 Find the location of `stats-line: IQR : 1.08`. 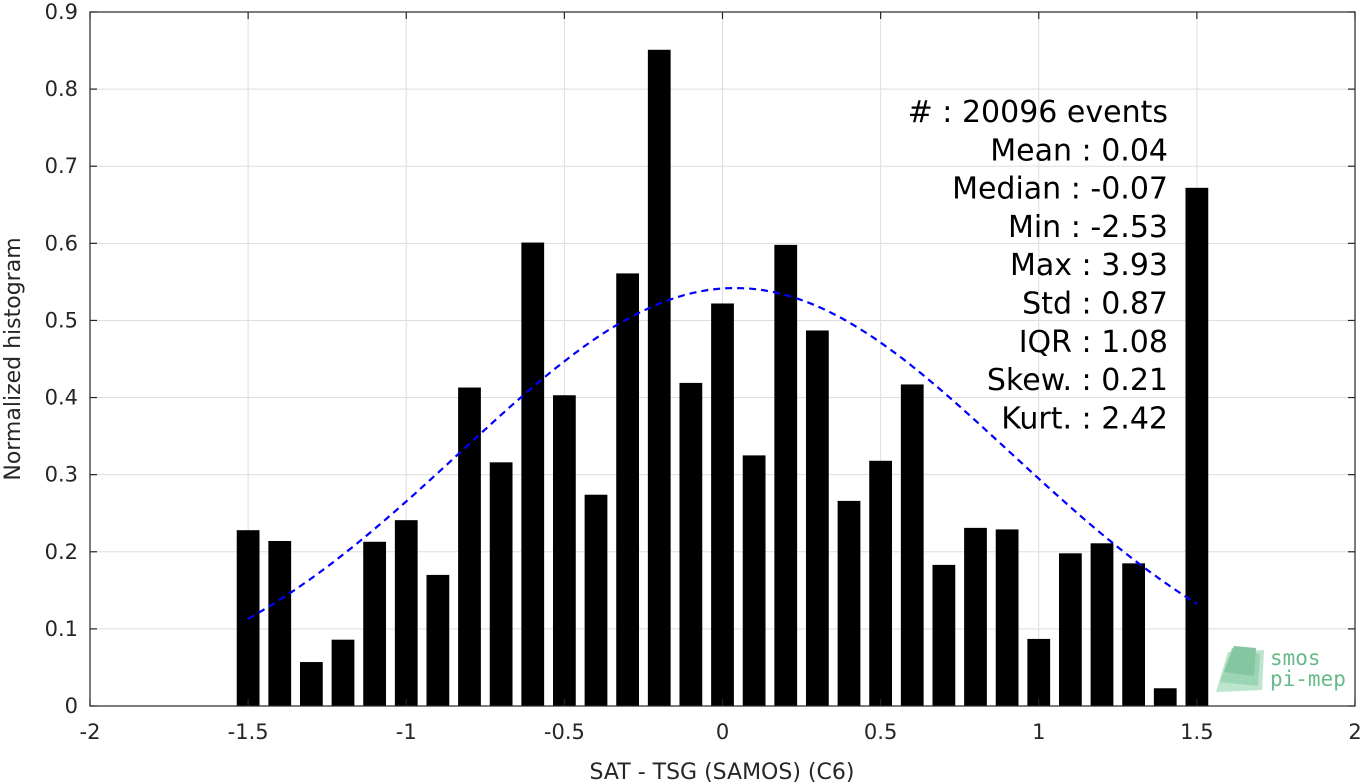

stats-line: IQR : 1.08 is located at coordinates (1093, 342).